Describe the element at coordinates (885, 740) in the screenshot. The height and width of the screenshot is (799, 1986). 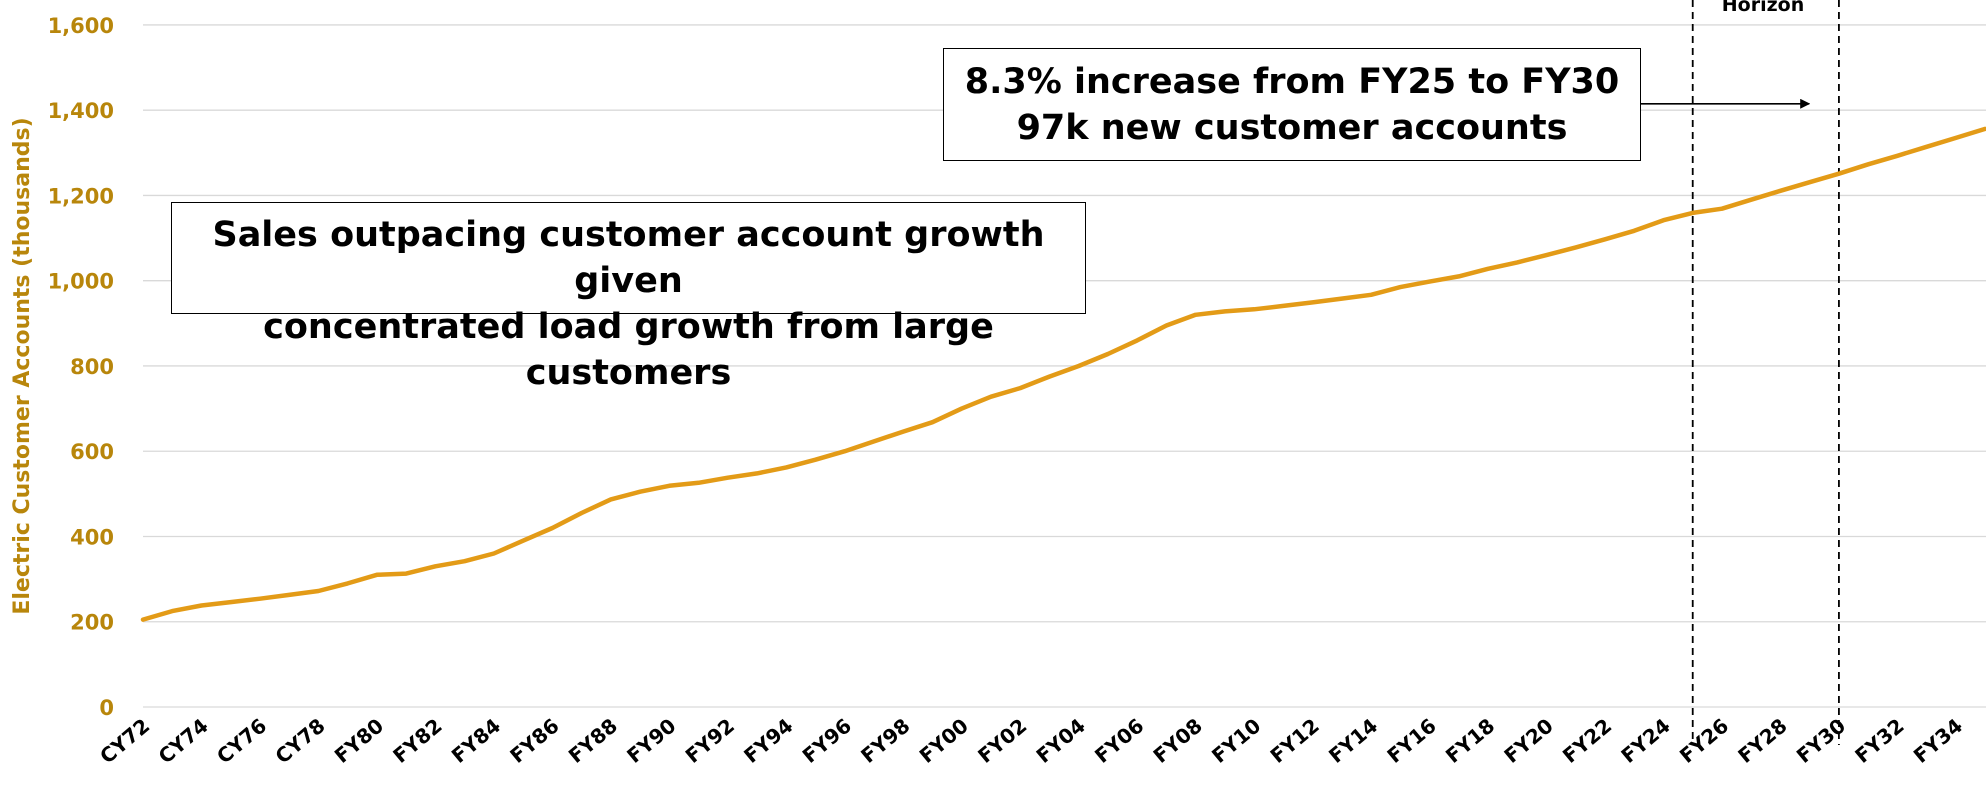
I see `x-tick-label: FY98` at that location.